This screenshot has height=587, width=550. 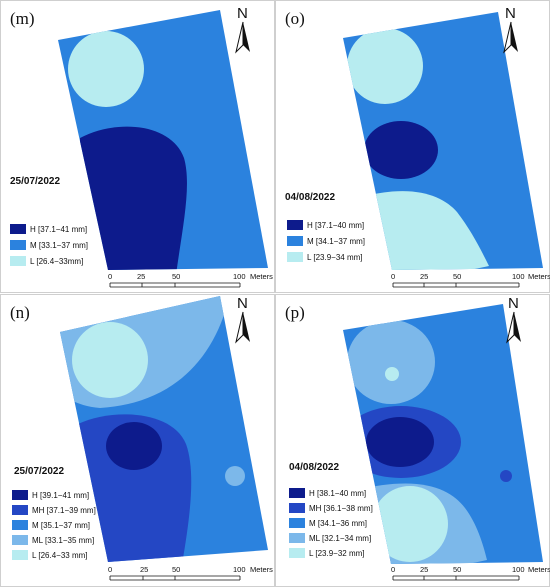 What do you see at coordinates (60, 495) in the screenshot?
I see `legend-label-h: H [39.1−41 mm]` at bounding box center [60, 495].